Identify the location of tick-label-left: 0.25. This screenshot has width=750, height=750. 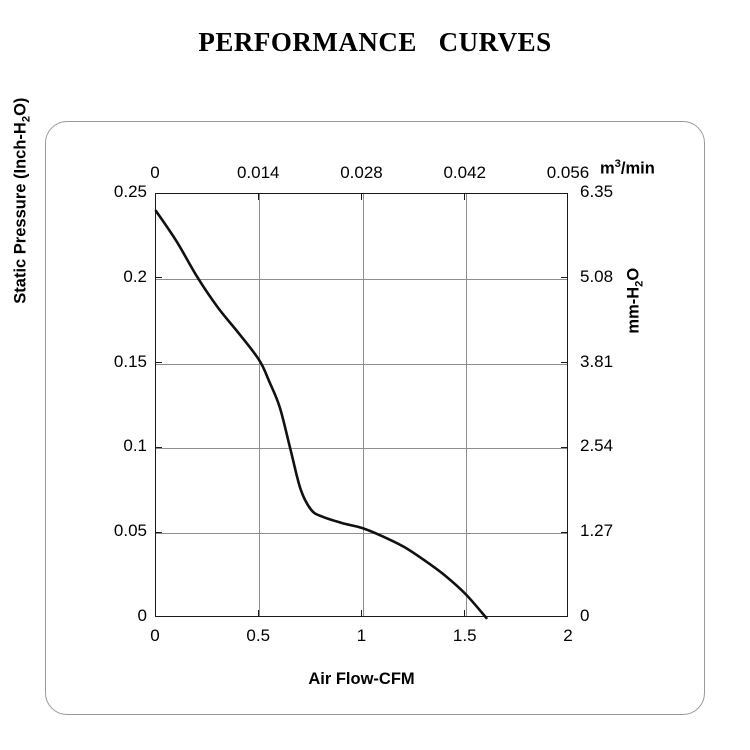
(130, 191).